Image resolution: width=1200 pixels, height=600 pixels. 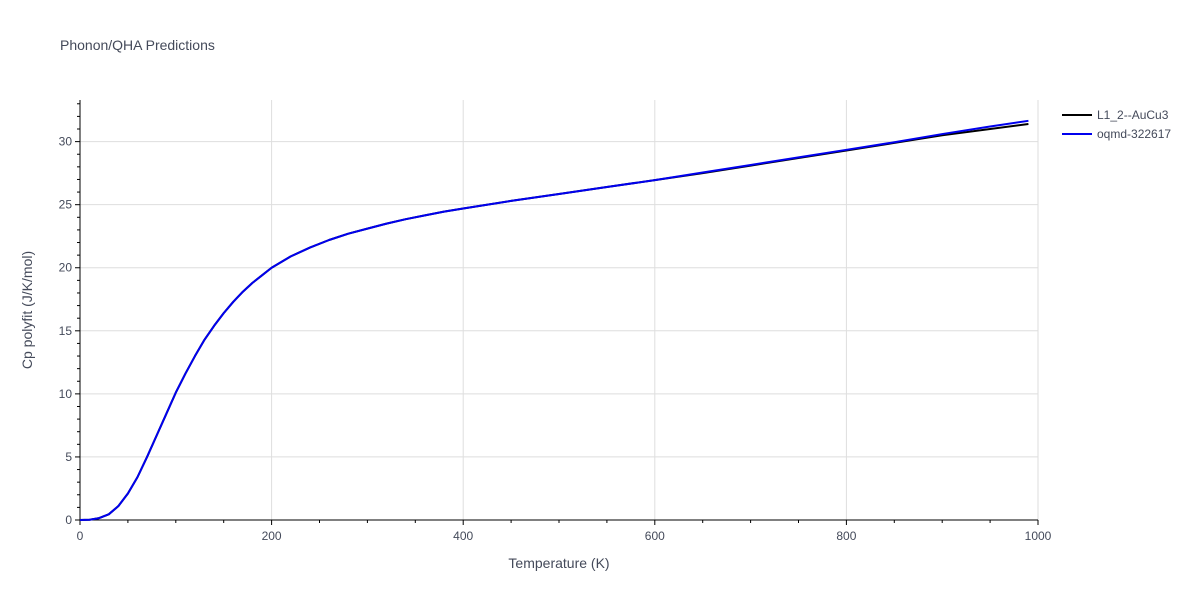 What do you see at coordinates (66, 394) in the screenshot?
I see `y-tick-label: 10` at bounding box center [66, 394].